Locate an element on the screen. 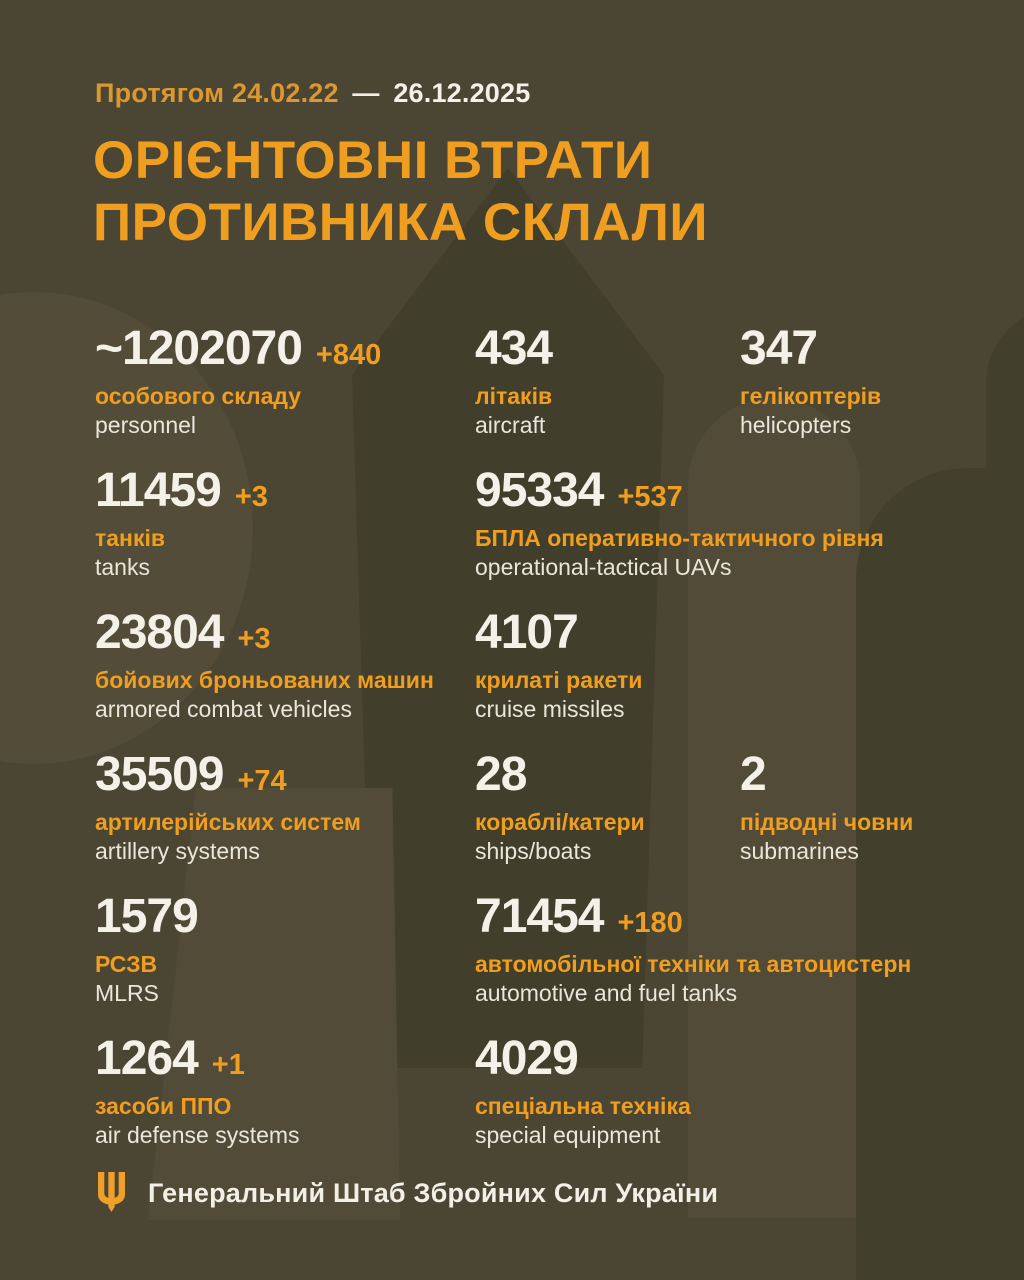 Image resolution: width=1024 pixels, height=1280 pixels. stat-value: 23804 is located at coordinates (159, 632).